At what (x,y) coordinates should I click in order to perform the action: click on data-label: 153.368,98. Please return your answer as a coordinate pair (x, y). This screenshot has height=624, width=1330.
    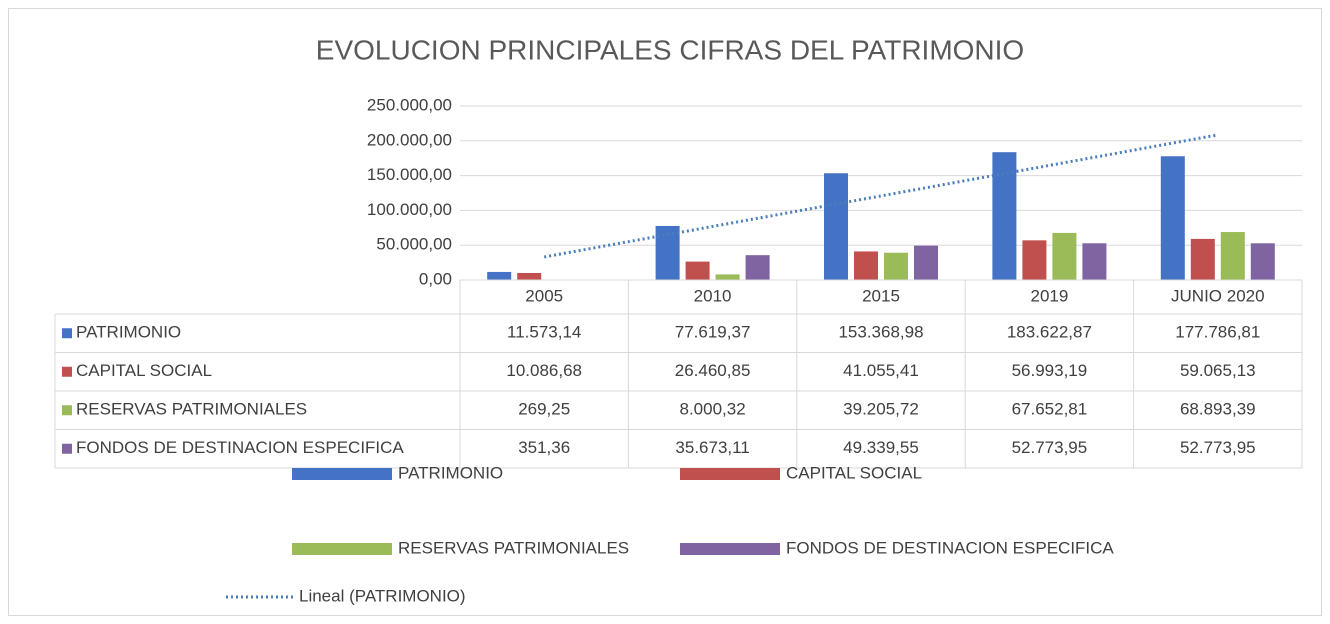
    Looking at the image, I should click on (880, 332).